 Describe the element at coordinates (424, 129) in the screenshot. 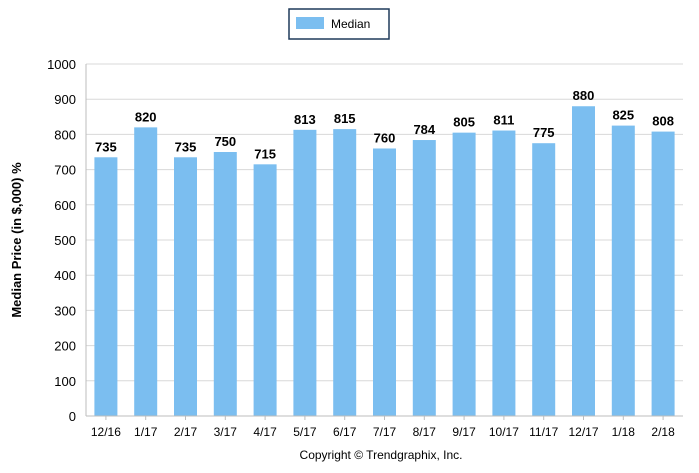

I see `data-label: 784` at that location.